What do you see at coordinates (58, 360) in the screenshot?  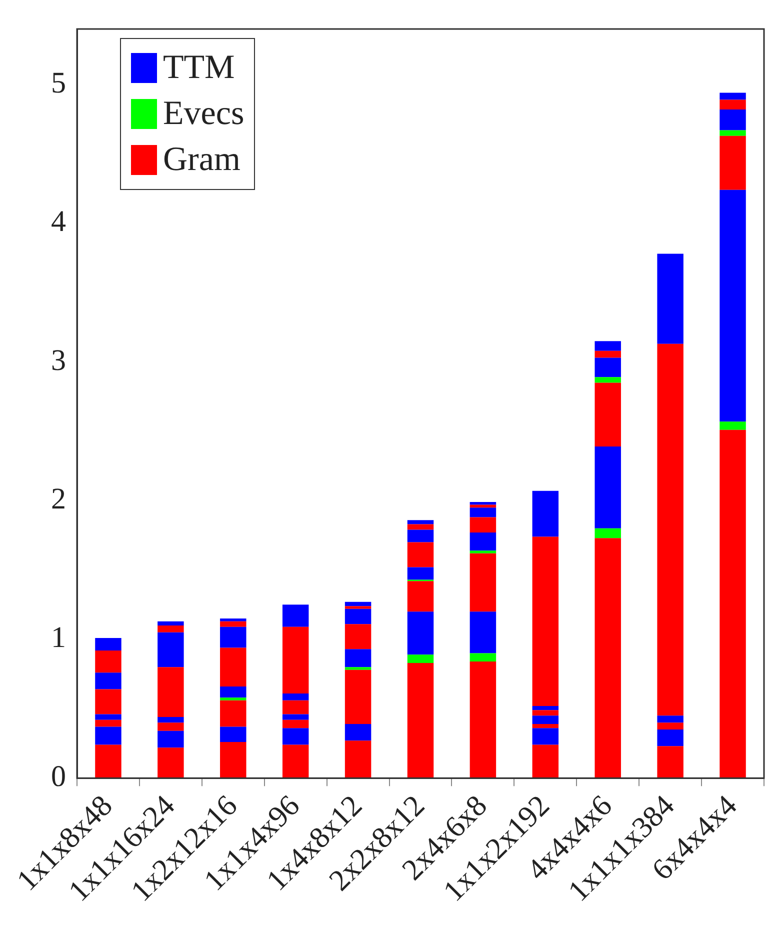 I see `y-tick-label: 3` at bounding box center [58, 360].